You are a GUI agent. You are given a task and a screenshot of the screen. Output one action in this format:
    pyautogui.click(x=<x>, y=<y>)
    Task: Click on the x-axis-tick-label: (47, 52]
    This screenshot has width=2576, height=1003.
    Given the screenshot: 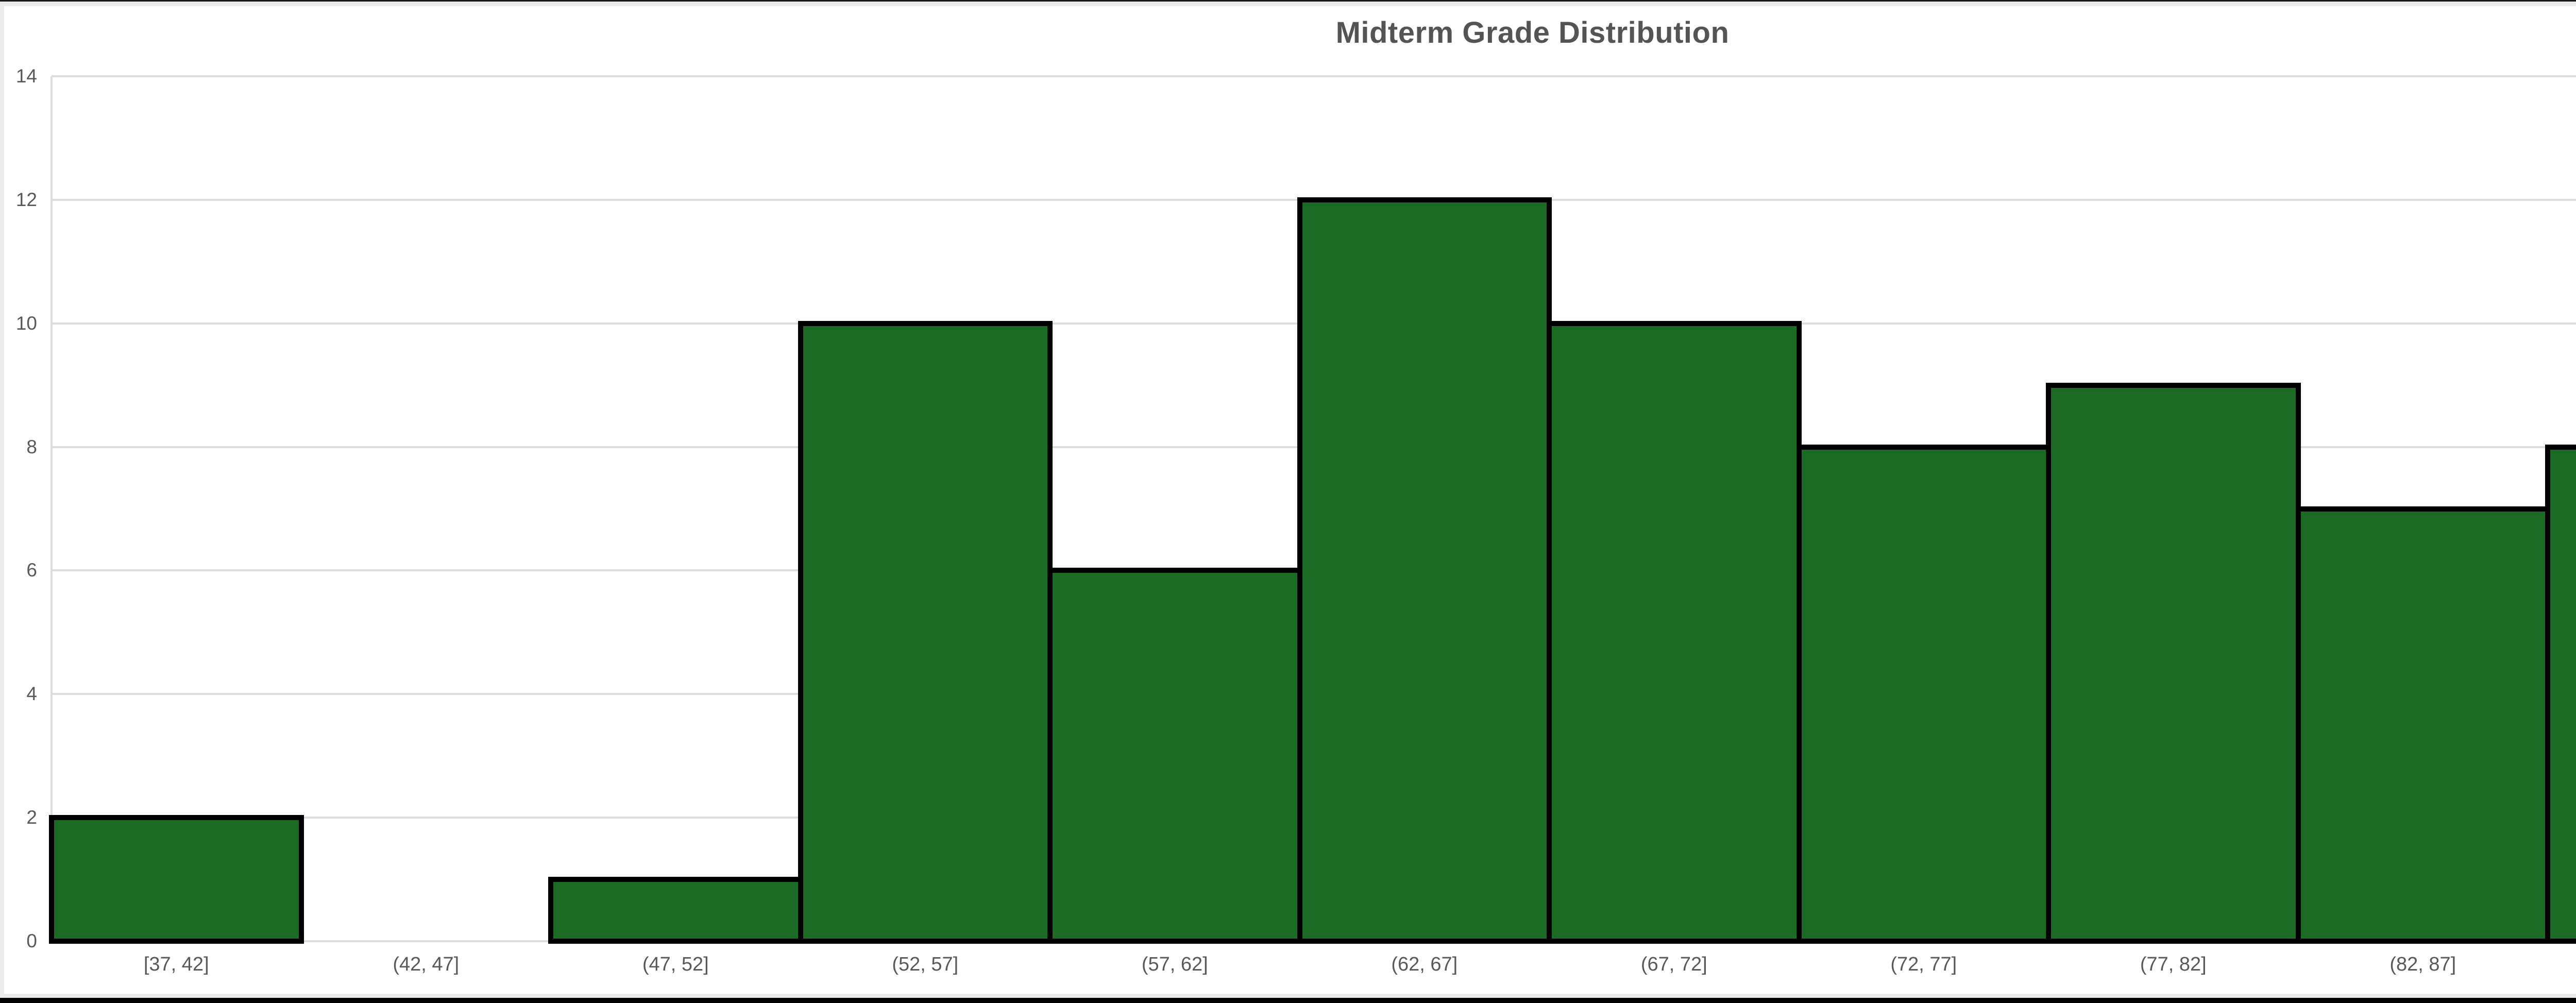 What is the action you would take?
    pyautogui.click(x=676, y=964)
    